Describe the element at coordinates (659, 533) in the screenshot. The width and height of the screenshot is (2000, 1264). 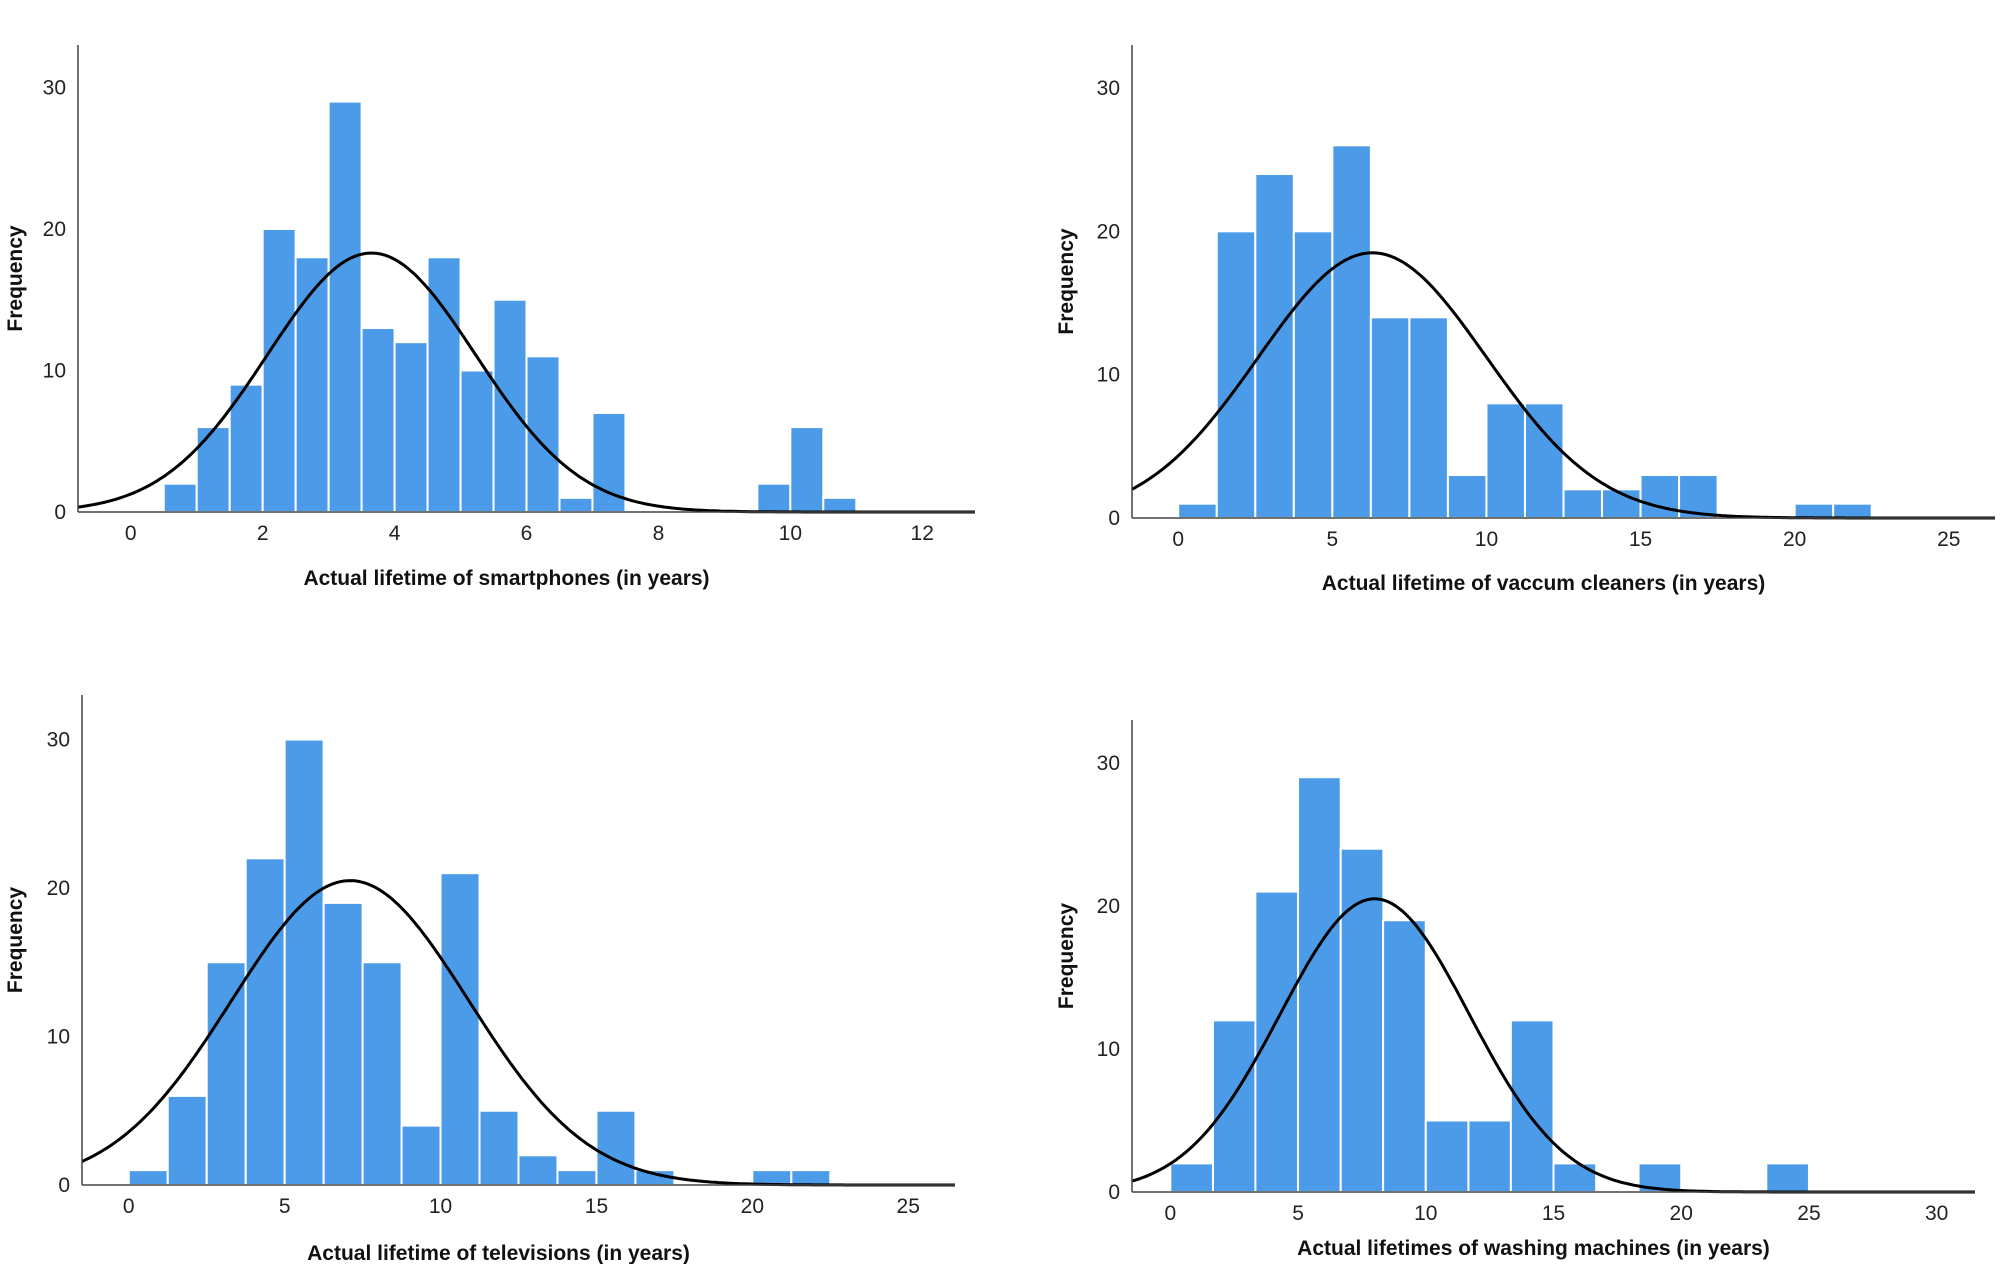
I see `x-tick-label: 8` at that location.